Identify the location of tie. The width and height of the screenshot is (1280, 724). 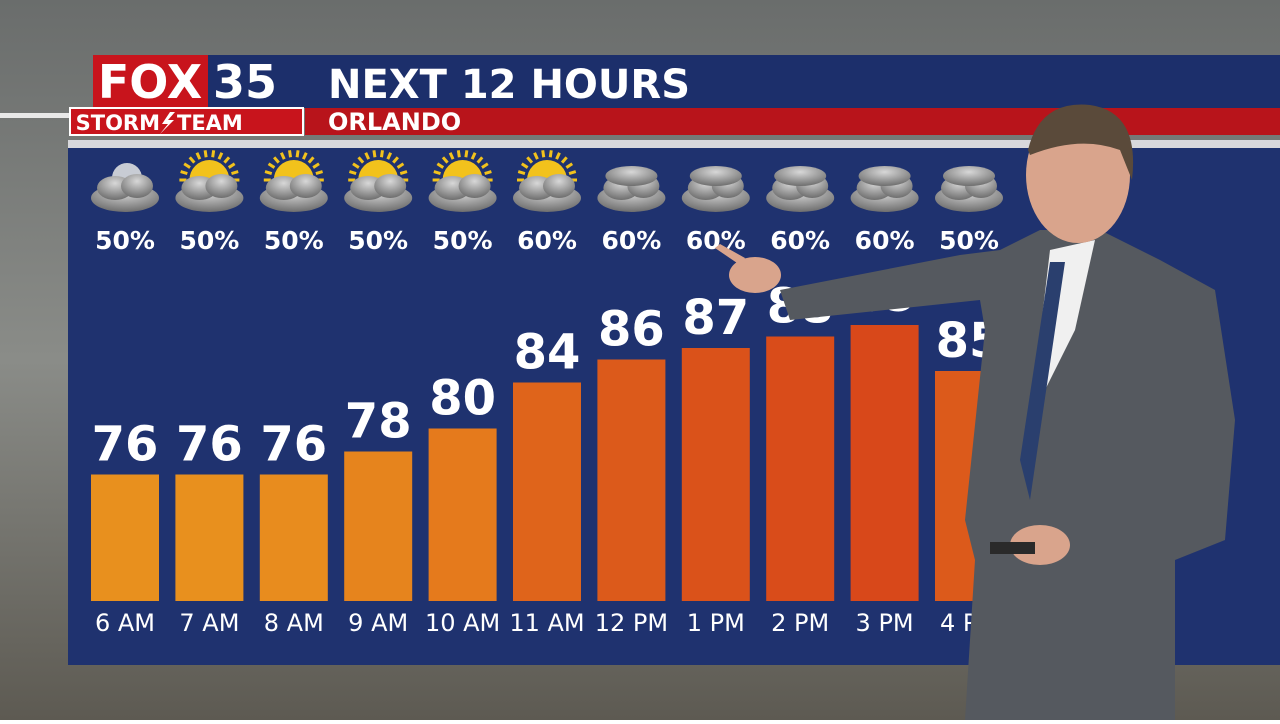
(1042, 381).